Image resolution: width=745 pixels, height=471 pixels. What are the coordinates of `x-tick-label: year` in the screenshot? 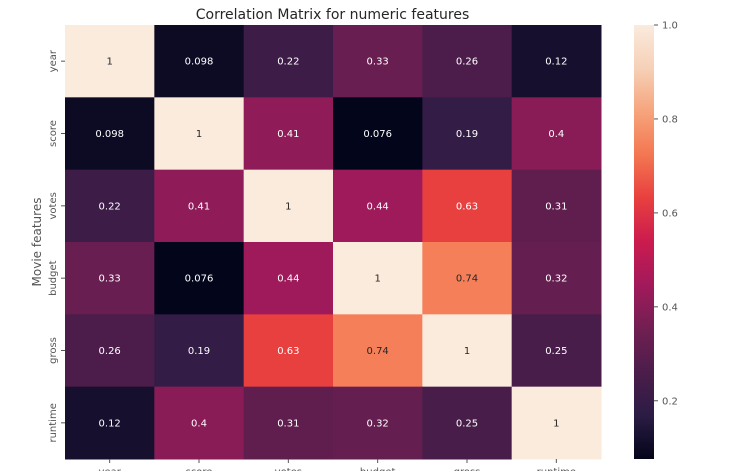 It's located at (110, 469).